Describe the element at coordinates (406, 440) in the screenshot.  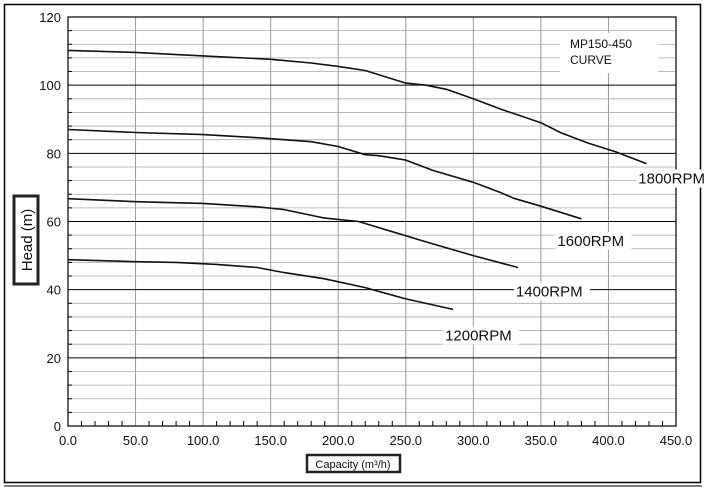
I see `x-tick-label: 250.0` at that location.